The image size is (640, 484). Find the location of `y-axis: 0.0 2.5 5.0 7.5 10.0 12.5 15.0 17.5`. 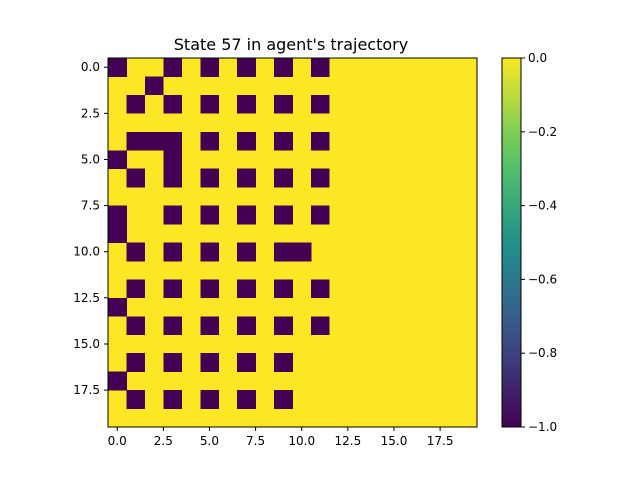

y-axis: 0.0 2.5 5.0 7.5 10.0 12.5 15.0 17.5 is located at coordinates (90, 228).